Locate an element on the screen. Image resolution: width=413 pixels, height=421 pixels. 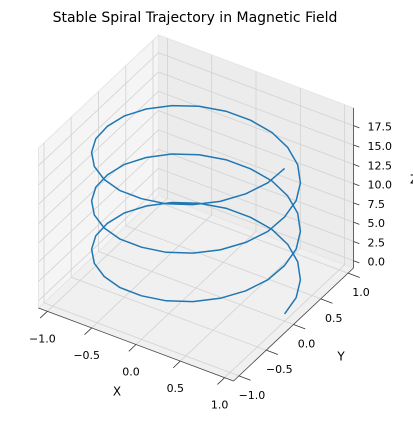
y-tick-label: 1.0 is located at coordinates (361, 292).